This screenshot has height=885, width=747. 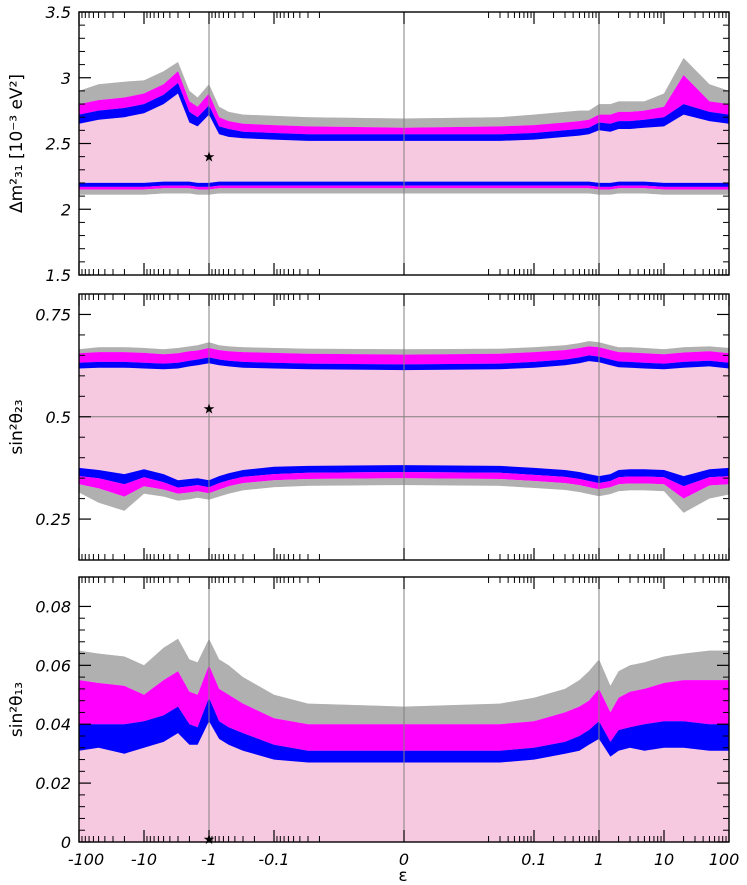 I want to click on x-tick-labels: -100 -10 -1 -0.1 0 0.1 1 10 100, so click(x=403, y=859).